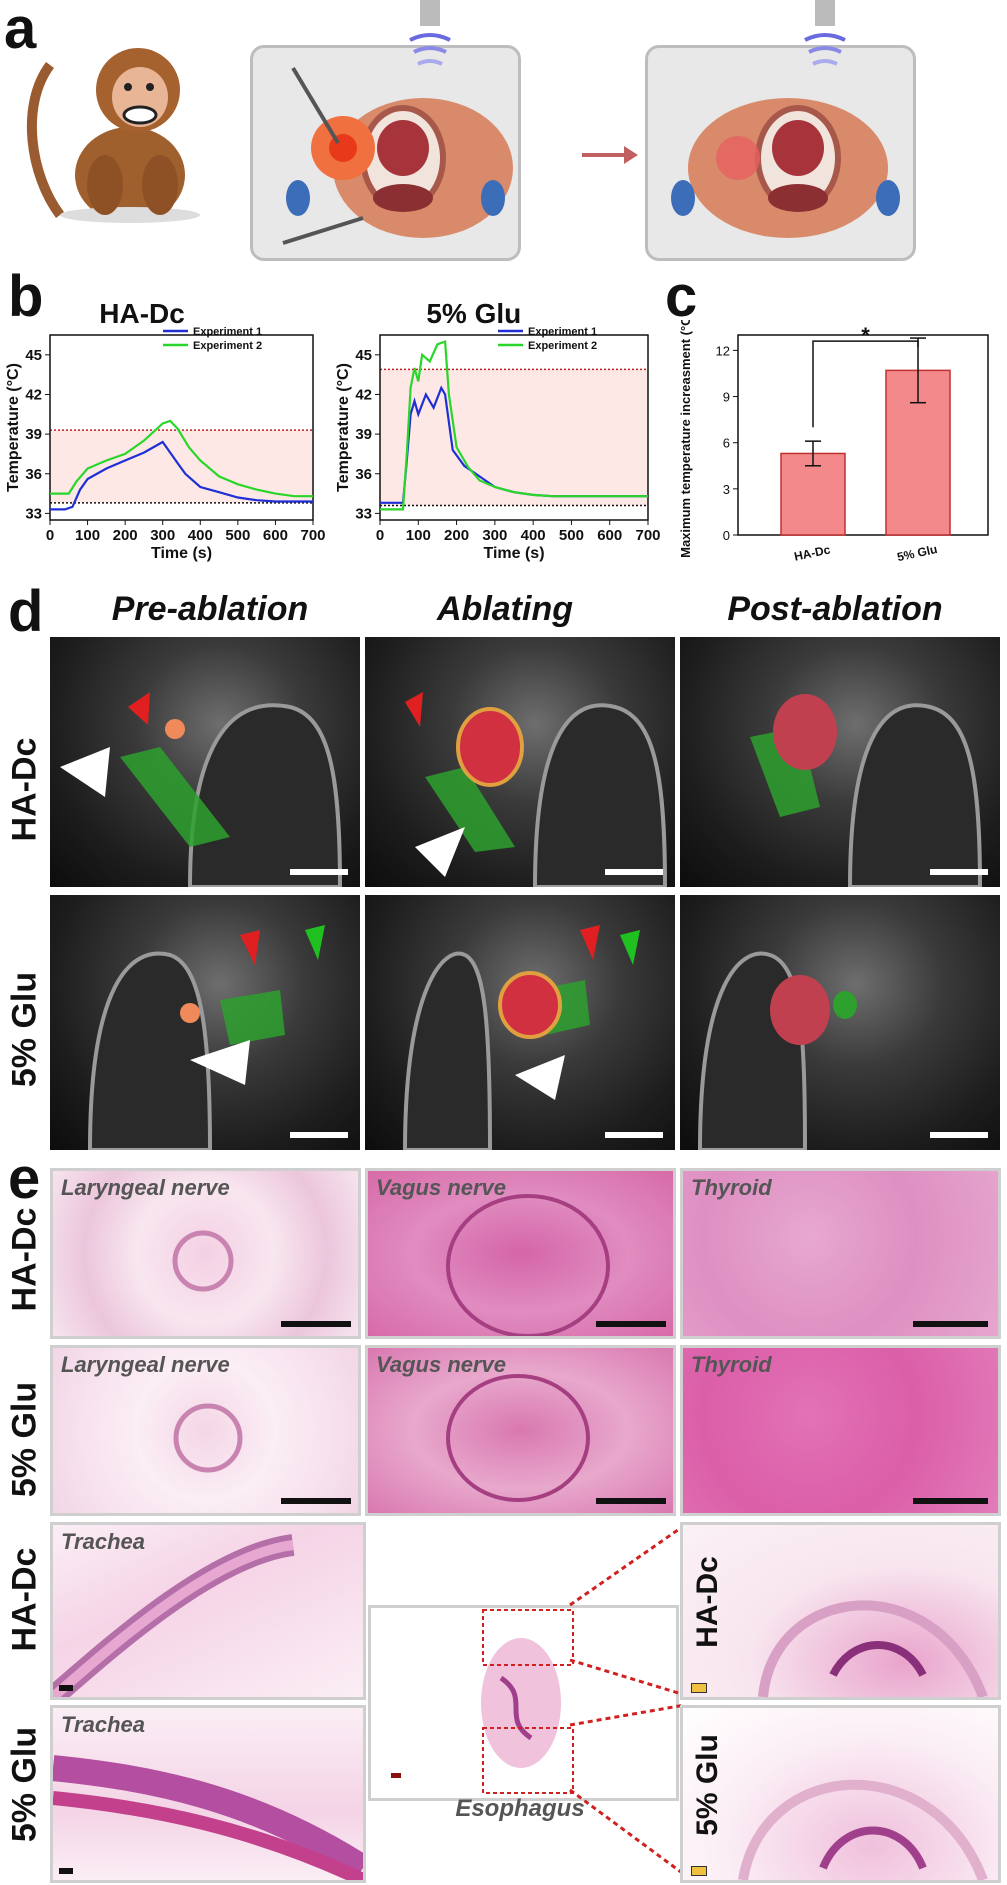 Image resolution: width=1007 pixels, height=1885 pixels. I want to click on panel-label-e: e, so click(24, 1178).